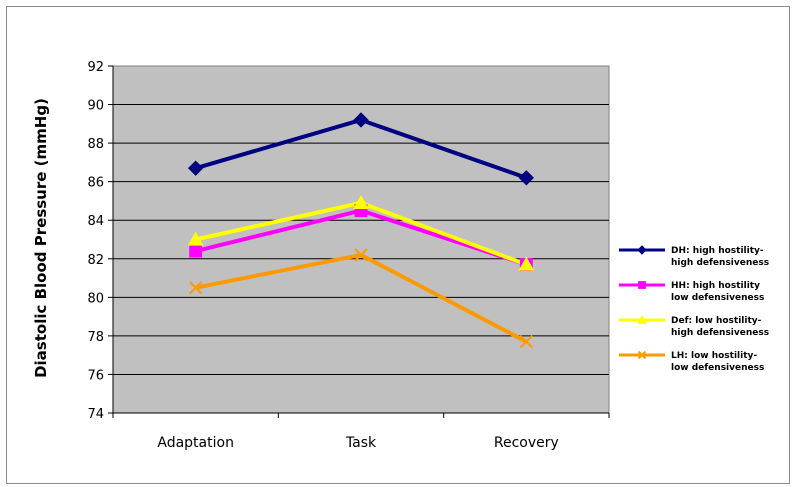 This screenshot has height=487, width=793. What do you see at coordinates (361, 432) in the screenshot?
I see `x-axis-categories: Adaptation Task Recovery` at bounding box center [361, 432].